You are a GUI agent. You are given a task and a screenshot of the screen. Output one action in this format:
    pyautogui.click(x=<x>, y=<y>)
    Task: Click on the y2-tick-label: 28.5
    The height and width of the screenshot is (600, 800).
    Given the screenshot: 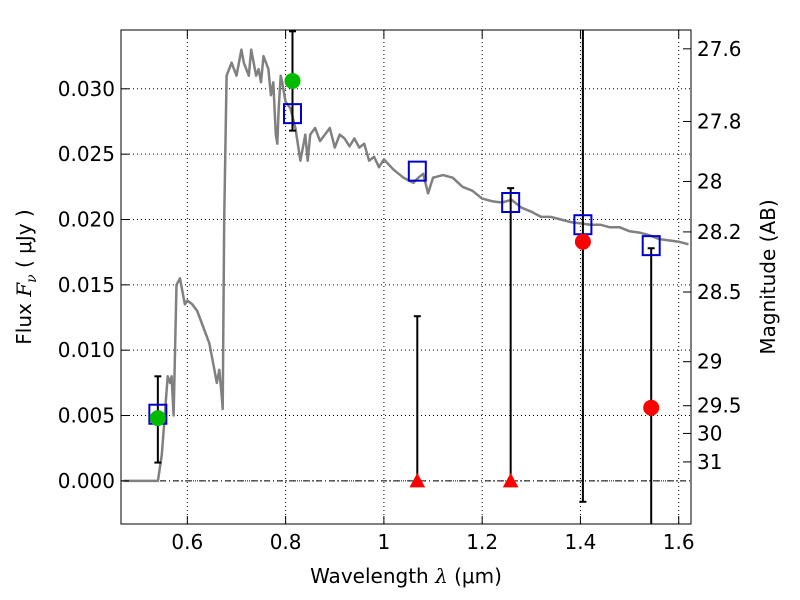 What is the action you would take?
    pyautogui.click(x=719, y=292)
    